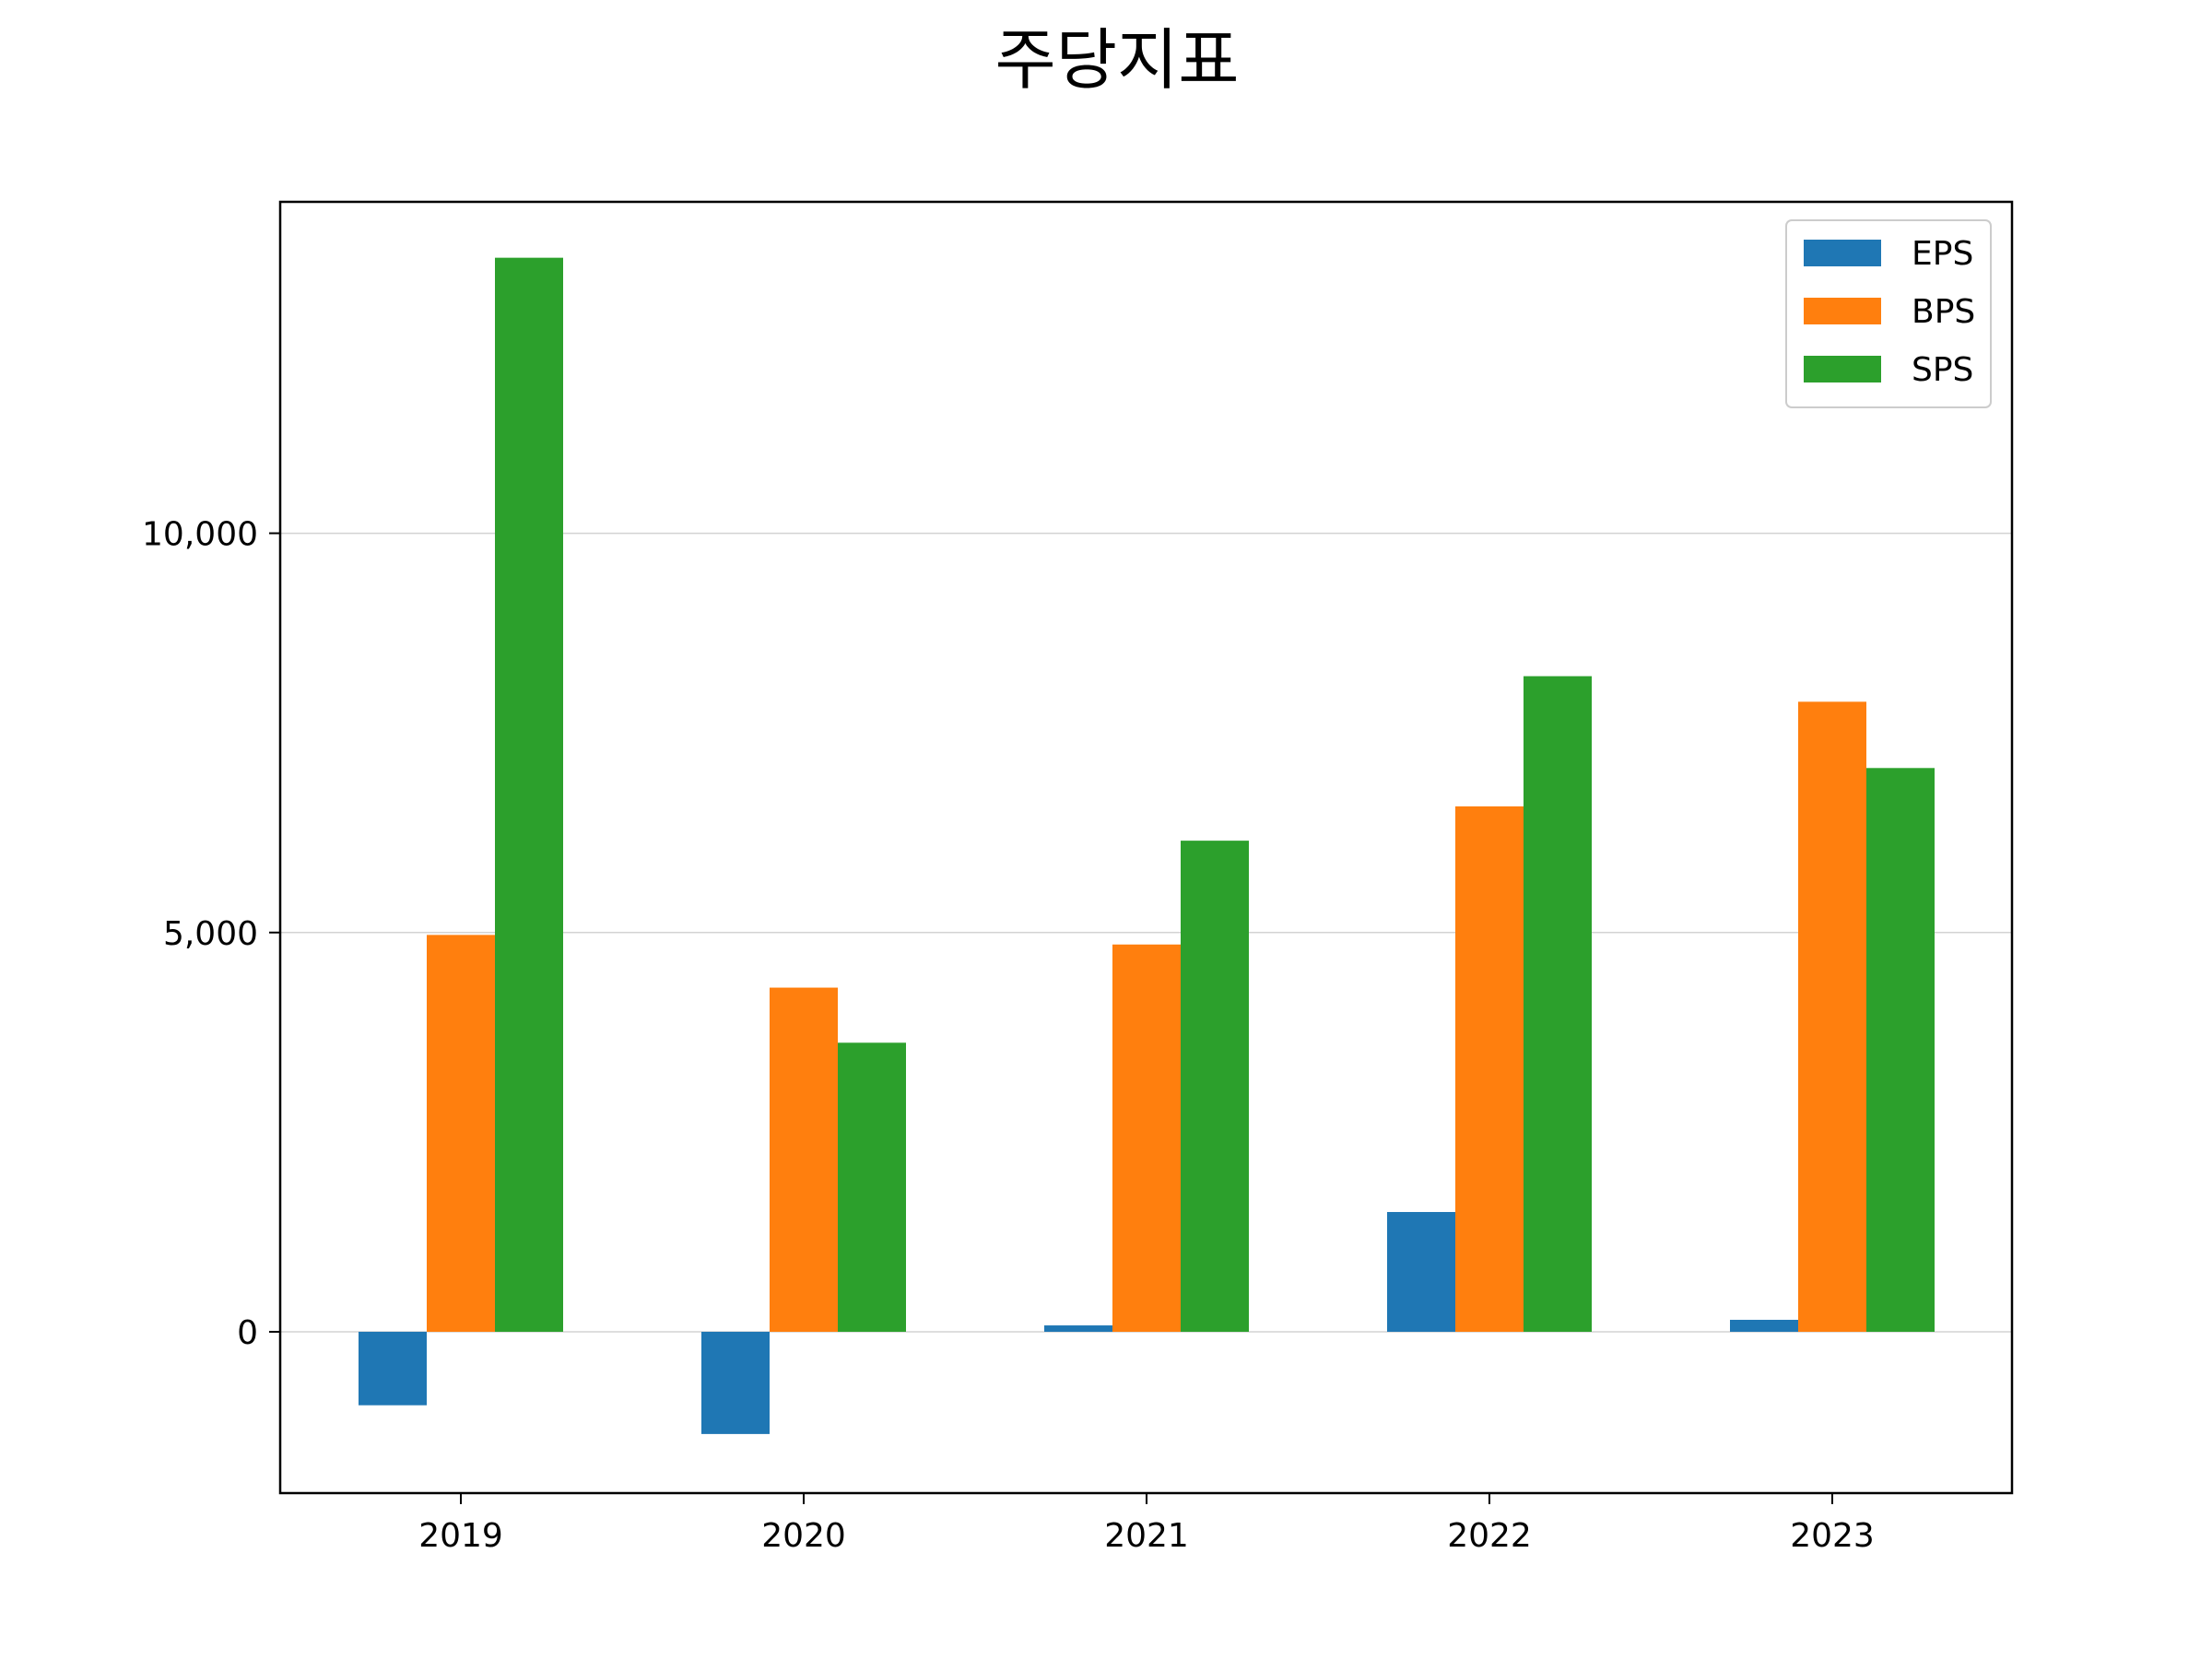 This screenshot has width=2212, height=1659. Describe the element at coordinates (461, 1133) in the screenshot. I see `bar-bps-2019` at that location.